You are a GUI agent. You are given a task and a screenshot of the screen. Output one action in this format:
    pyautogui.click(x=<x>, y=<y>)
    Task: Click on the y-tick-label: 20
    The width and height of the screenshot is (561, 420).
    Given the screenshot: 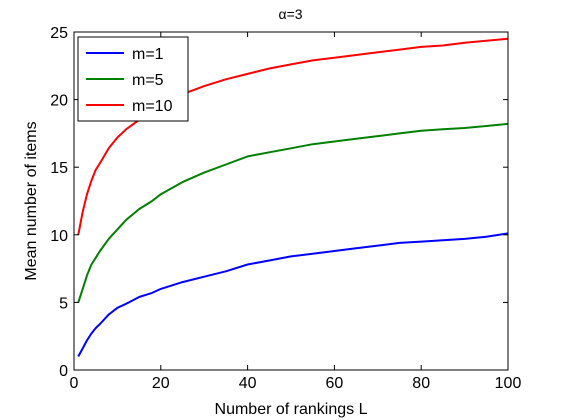 What is the action you would take?
    pyautogui.click(x=59, y=101)
    